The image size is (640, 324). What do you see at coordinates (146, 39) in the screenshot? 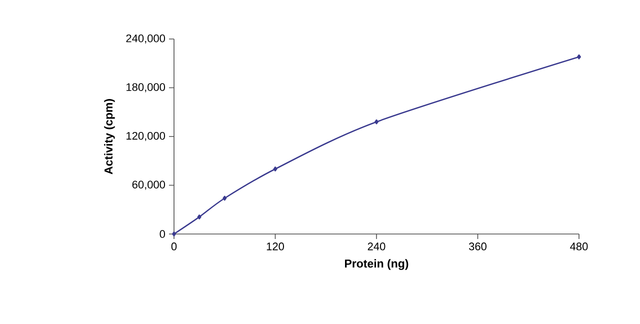
I see `y-tick-label: 240,000` at bounding box center [146, 39].